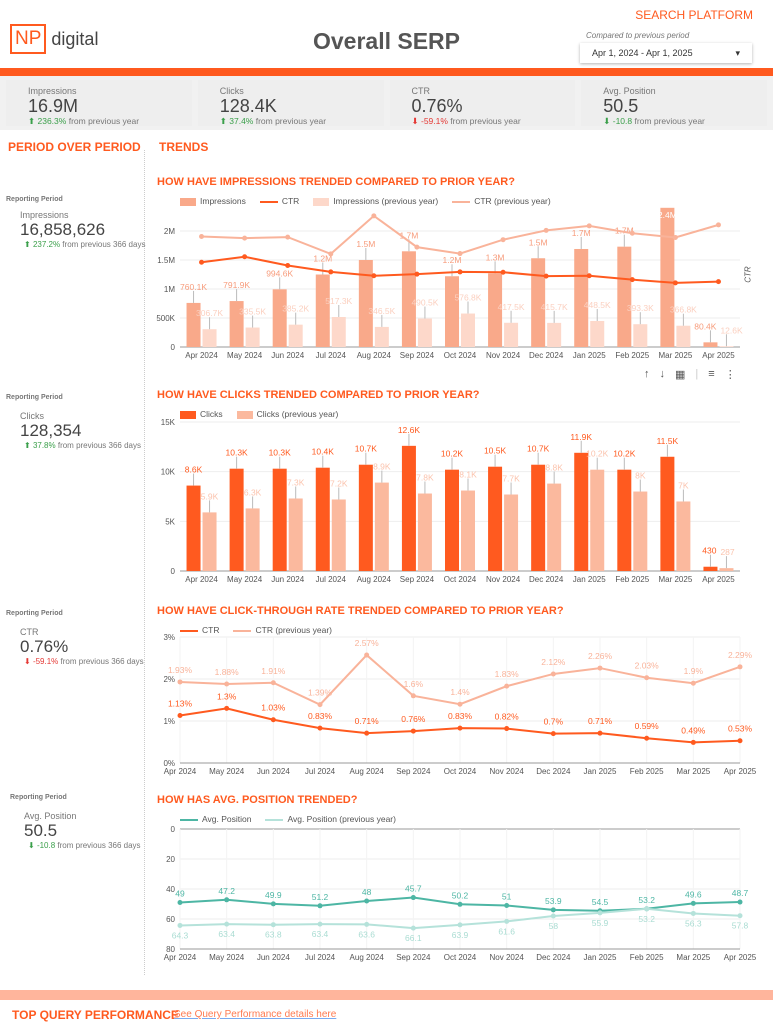  Describe the element at coordinates (640, 476) in the screenshot. I see `data-label: 8K` at that location.